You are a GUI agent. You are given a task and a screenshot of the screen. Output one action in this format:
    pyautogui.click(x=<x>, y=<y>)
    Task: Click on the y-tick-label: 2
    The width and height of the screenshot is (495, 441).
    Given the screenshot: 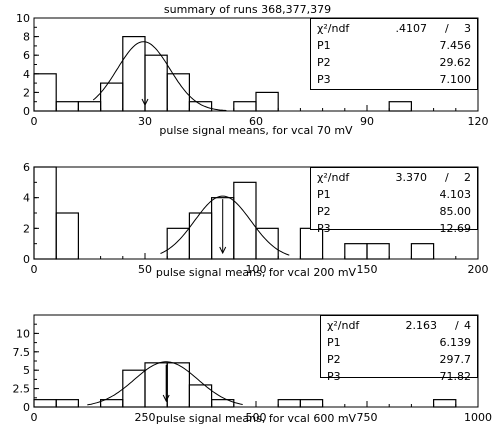 What is the action you would take?
    pyautogui.click(x=26, y=92)
    